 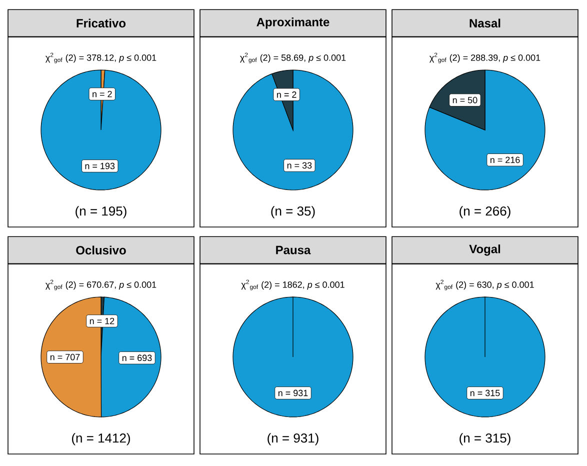 What do you see at coordinates (293, 58) in the screenshot?
I see `chart-subtitle: χ$^{2}$$_{gof}$ (2) = 58.69, p ≤ 0.001` at bounding box center [293, 58].